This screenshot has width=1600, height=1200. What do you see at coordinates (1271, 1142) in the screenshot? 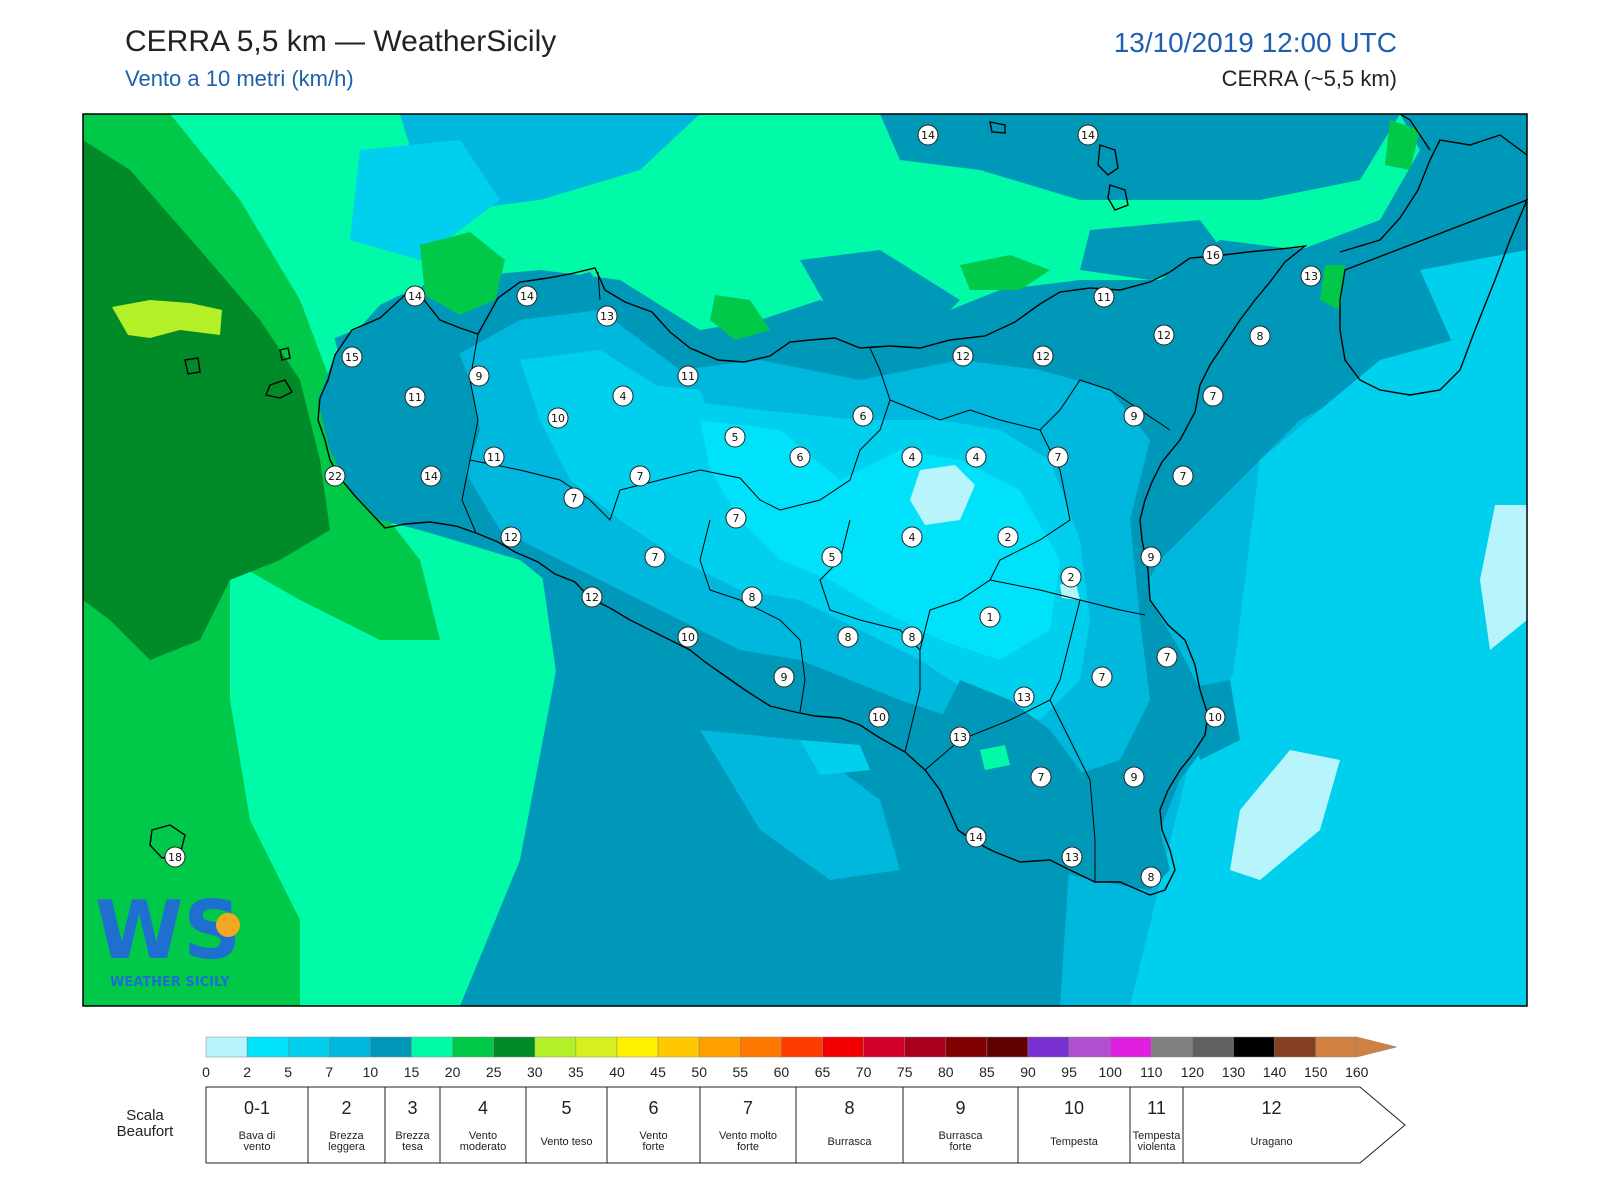
I see `beaufort-desc: Uragano` at bounding box center [1271, 1142].